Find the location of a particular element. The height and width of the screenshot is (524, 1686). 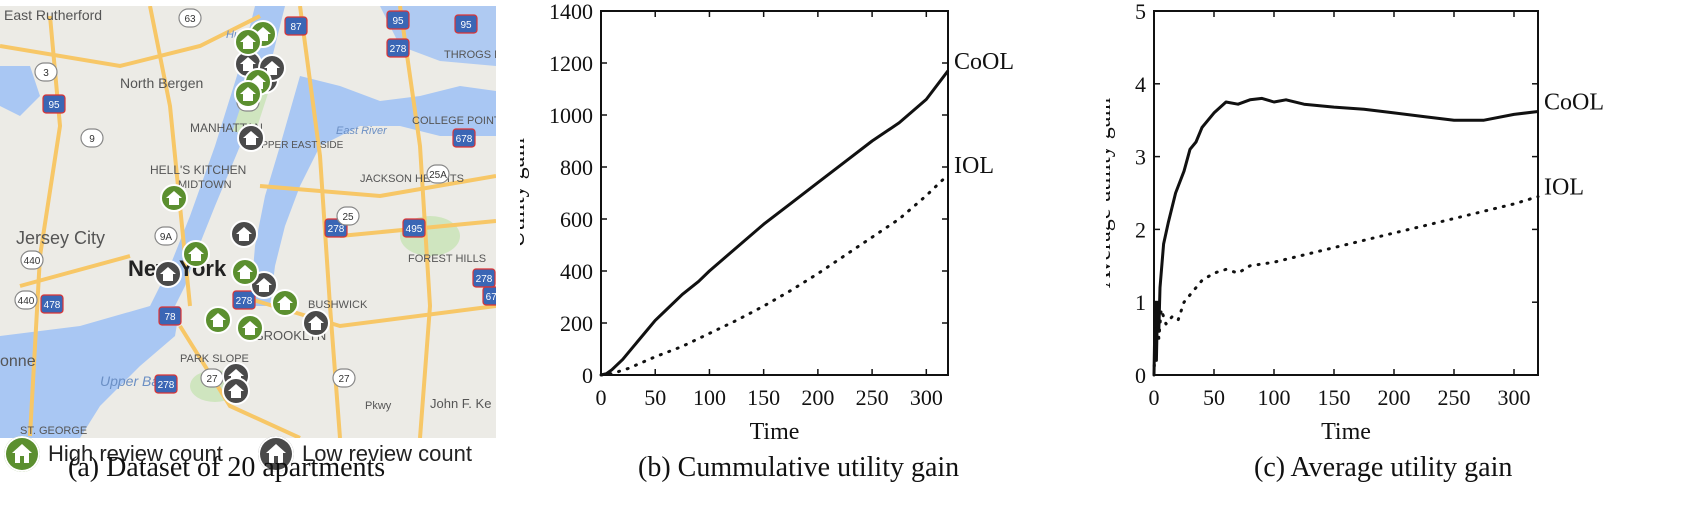

svg-text: 25 is located at coordinates (348, 217).